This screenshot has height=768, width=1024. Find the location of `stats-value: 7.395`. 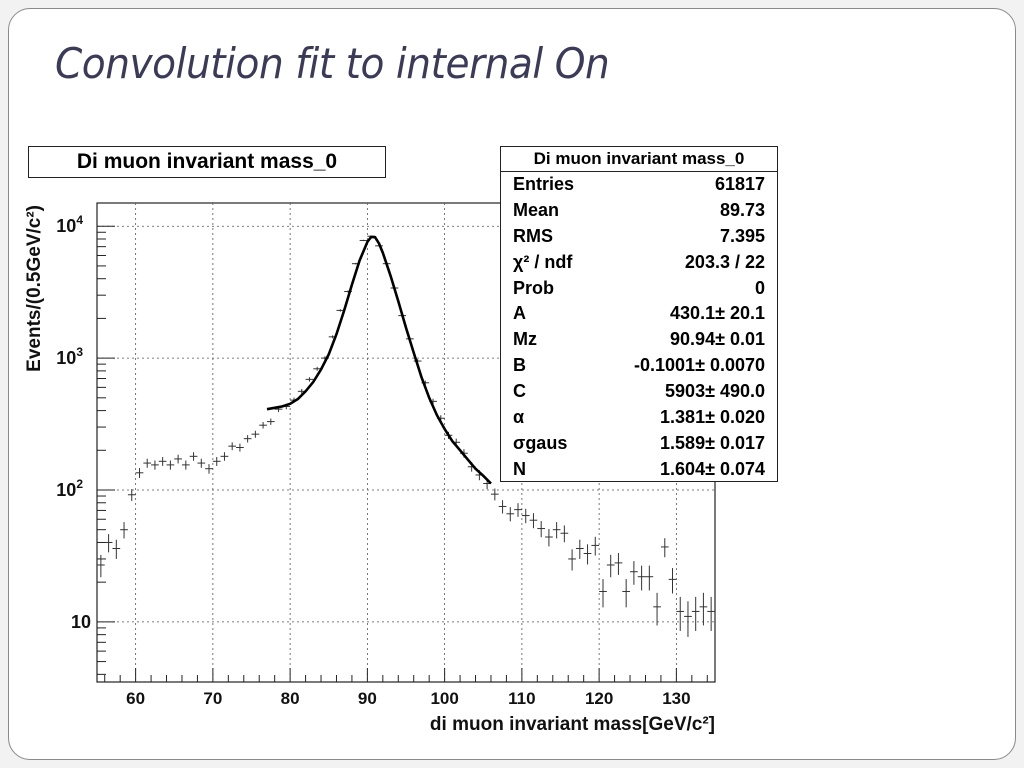

stats-value: 7.395 is located at coordinates (742, 235).